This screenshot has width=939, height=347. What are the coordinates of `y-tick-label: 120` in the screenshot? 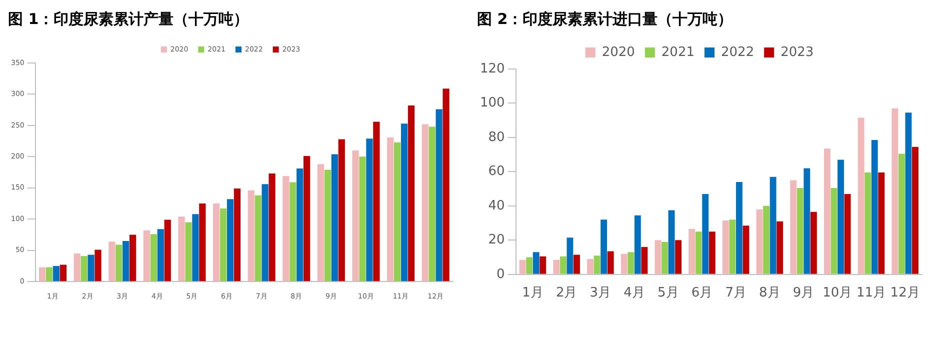 It's located at (492, 68).